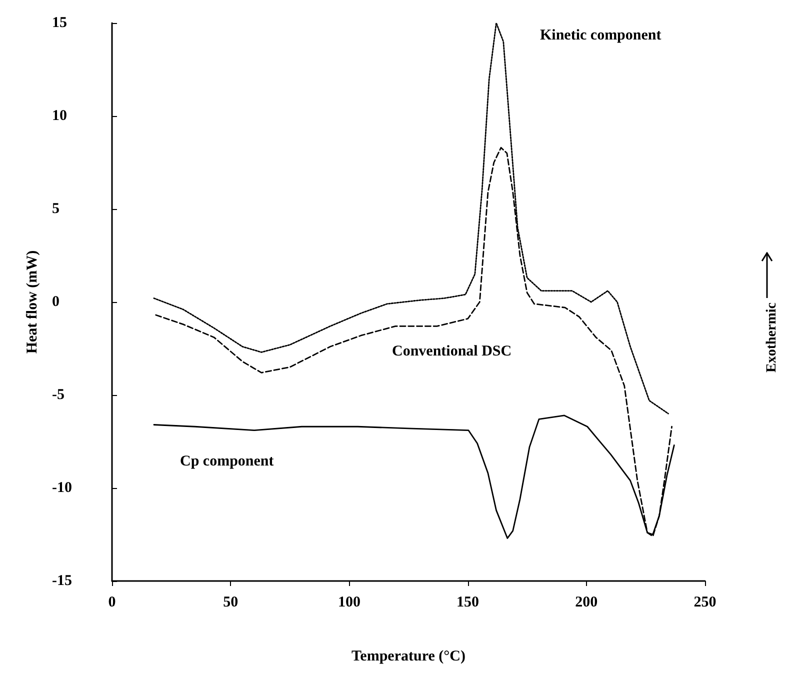 The width and height of the screenshot is (799, 675). Describe the element at coordinates (601, 36) in the screenshot. I see `text: Kinetic component` at that location.